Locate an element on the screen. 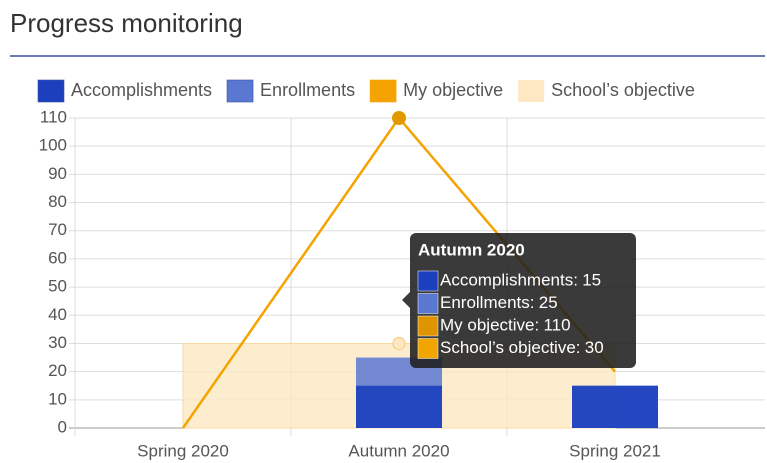  x-tick-label: Spring 2021 is located at coordinates (615, 450).